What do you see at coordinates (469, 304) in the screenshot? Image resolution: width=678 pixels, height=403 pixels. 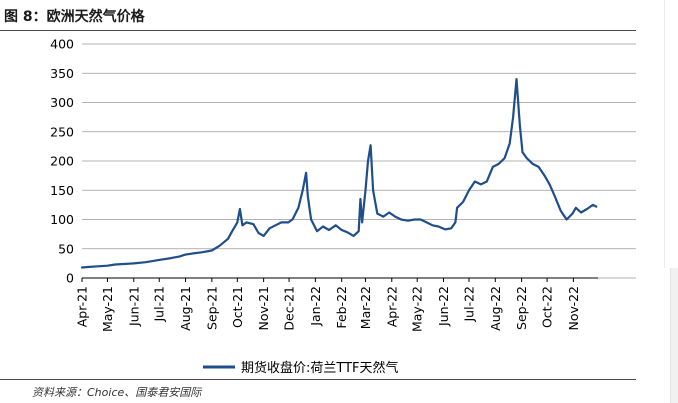 I see `x-tick-label: Jul-22` at bounding box center [469, 304].